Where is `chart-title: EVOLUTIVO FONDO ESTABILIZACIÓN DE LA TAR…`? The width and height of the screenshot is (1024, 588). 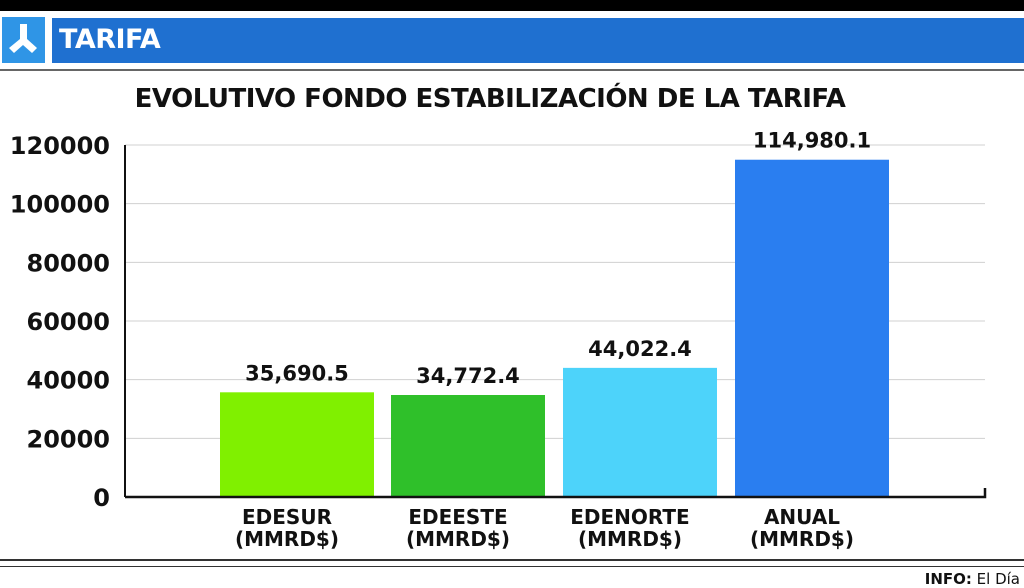
chart-title: EVOLUTIVO FONDO ESTABILIZACIÓN DE LA TAR… is located at coordinates (490, 99).